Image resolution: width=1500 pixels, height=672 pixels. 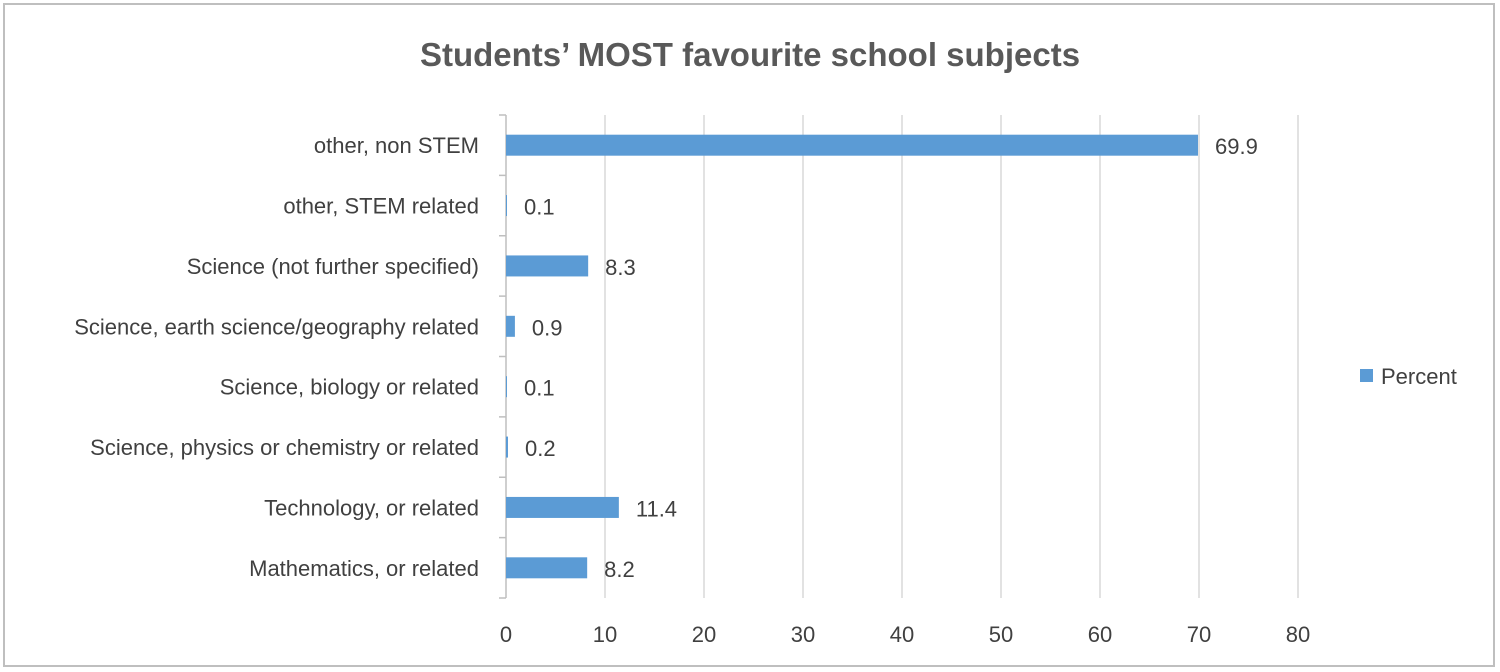 What do you see at coordinates (349, 387) in the screenshot?
I see `category-label: Science, biology or related` at bounding box center [349, 387].